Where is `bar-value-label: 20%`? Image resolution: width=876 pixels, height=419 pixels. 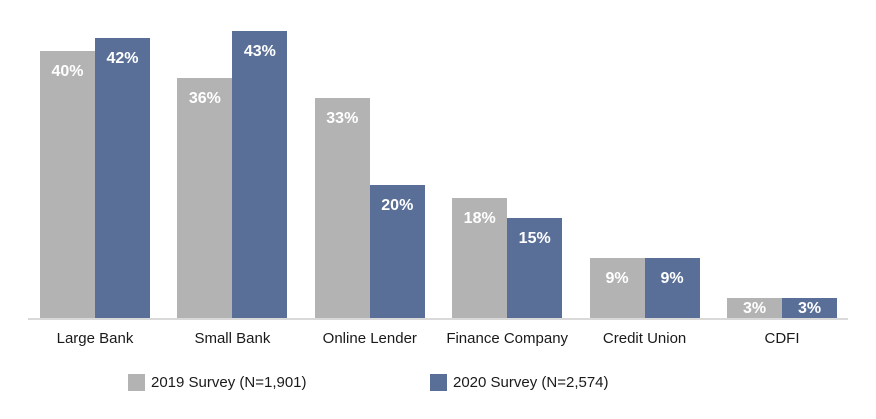
bar-value-label: 20% is located at coordinates (397, 205).